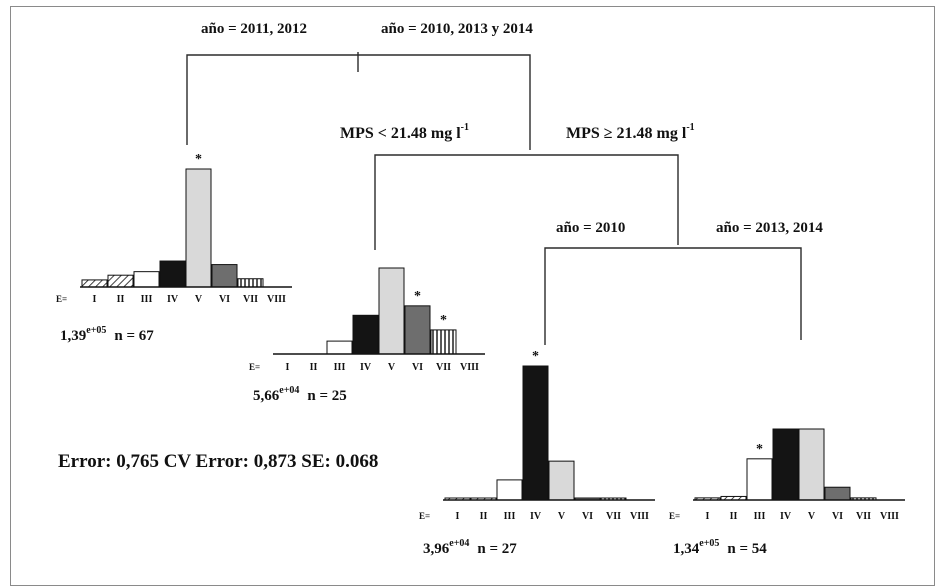 Image resolution: width=947 pixels, height=586 pixels. I want to click on leaf-mean: 1,34, so click(686, 549).